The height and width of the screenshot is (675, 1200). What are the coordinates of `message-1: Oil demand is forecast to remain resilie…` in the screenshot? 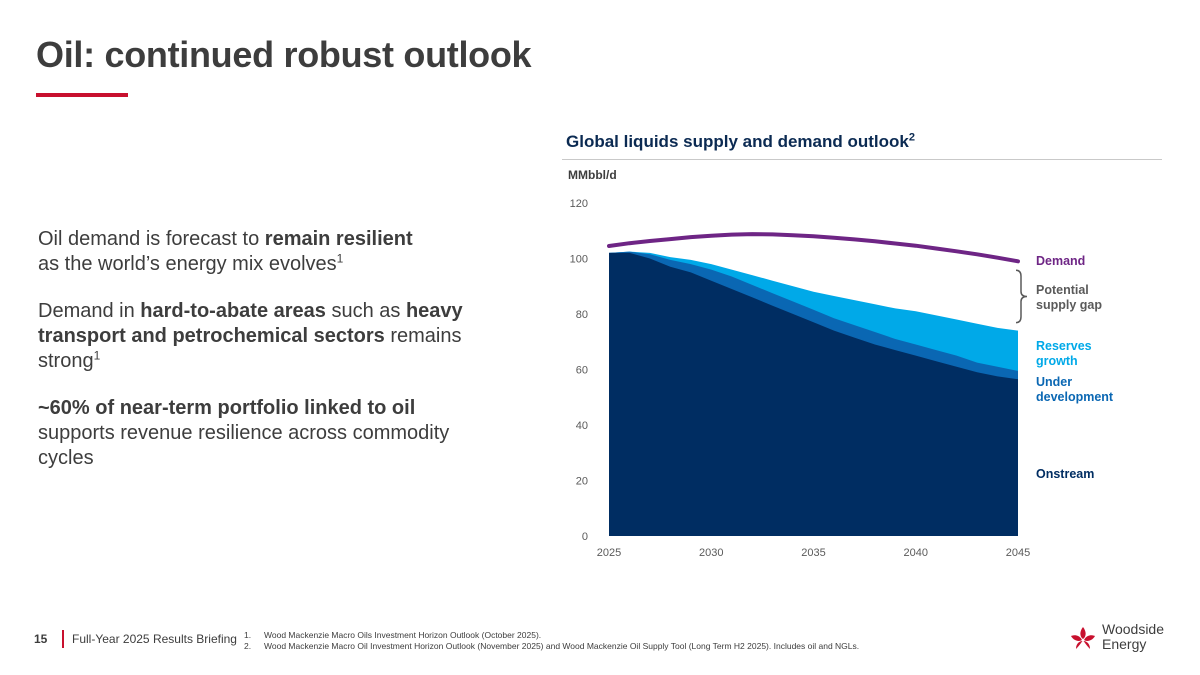 It's located at (258, 252).